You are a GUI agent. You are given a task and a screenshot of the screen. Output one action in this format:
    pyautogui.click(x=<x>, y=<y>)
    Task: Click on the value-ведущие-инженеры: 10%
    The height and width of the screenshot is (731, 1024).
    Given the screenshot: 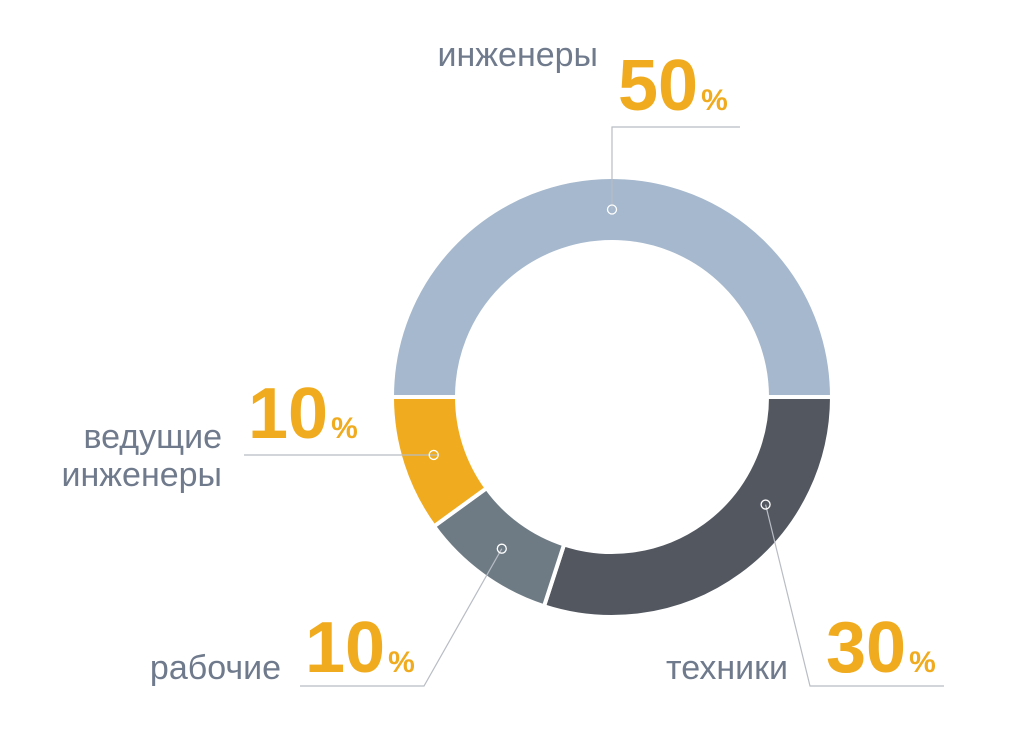 What is the action you would take?
    pyautogui.click(x=303, y=414)
    